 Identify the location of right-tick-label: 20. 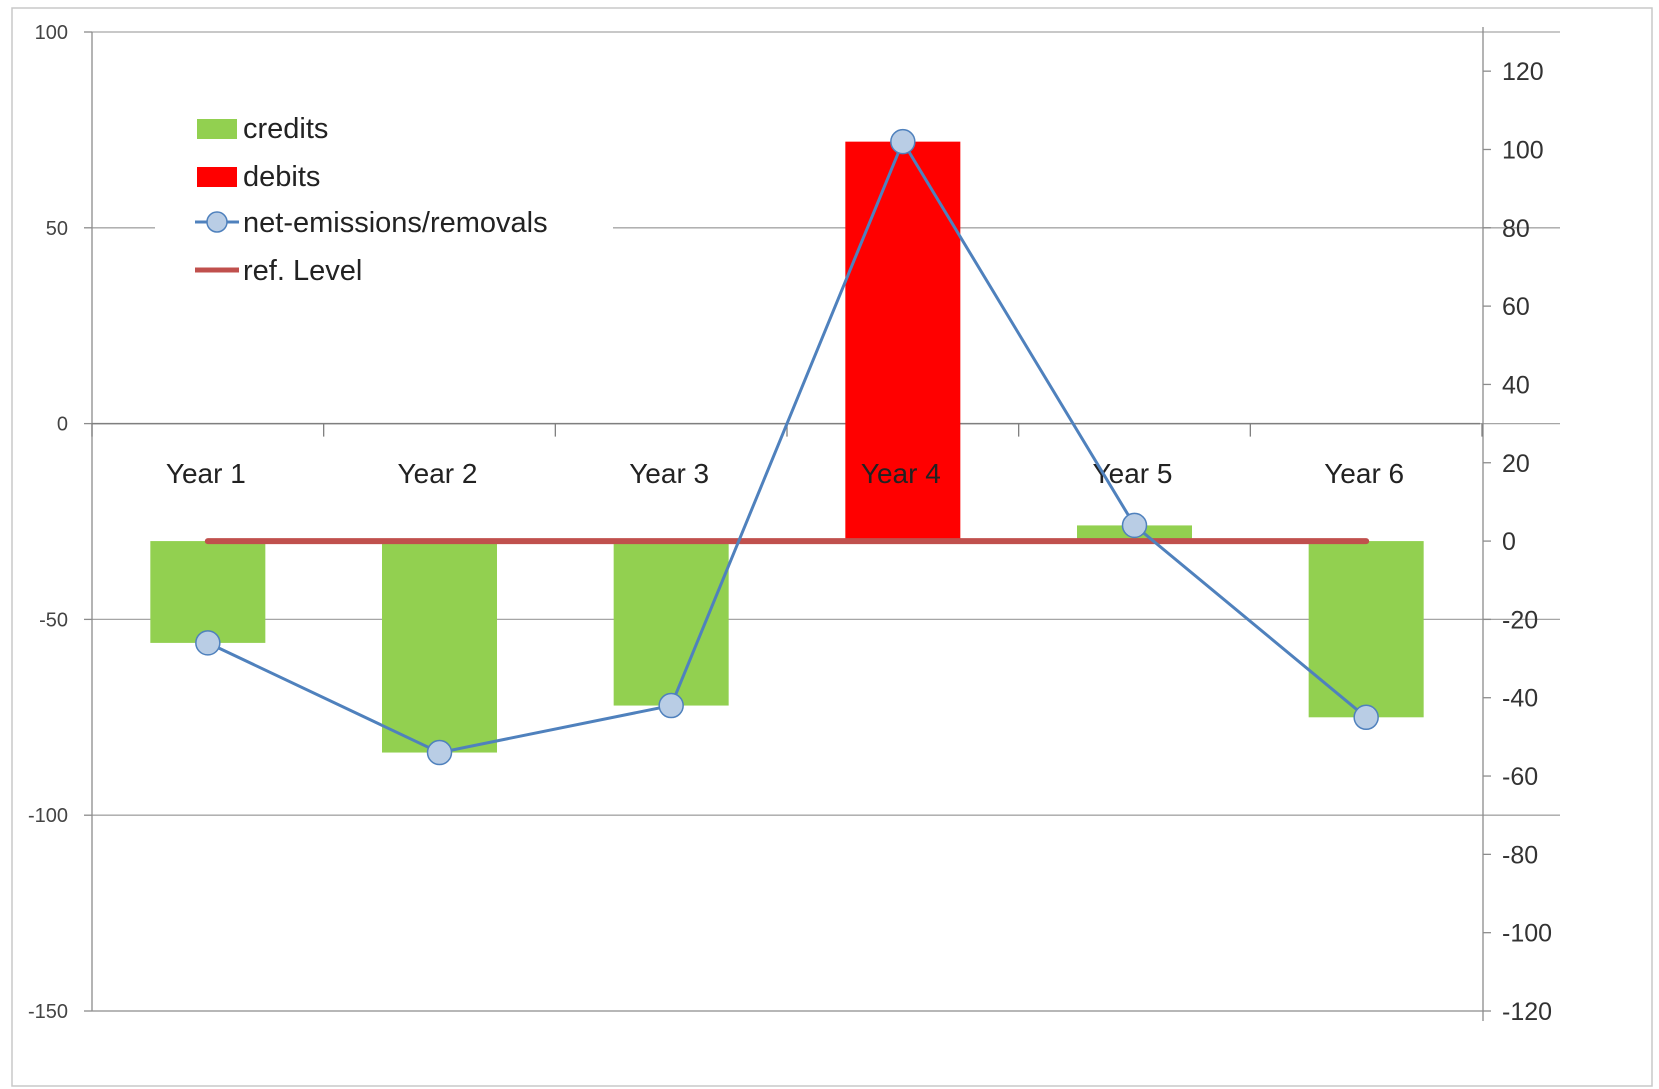
(1516, 464).